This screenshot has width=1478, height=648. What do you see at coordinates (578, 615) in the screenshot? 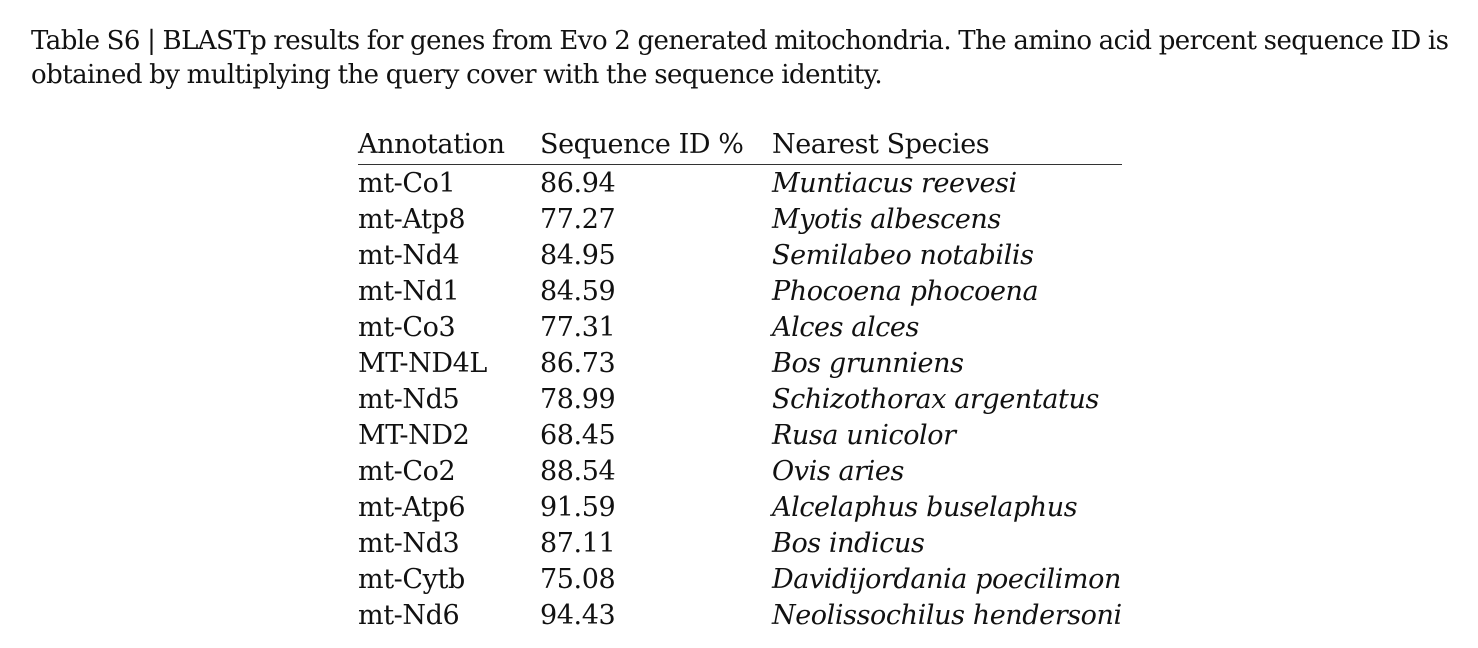
I see `sequence-id-cell: 94.43` at bounding box center [578, 615].